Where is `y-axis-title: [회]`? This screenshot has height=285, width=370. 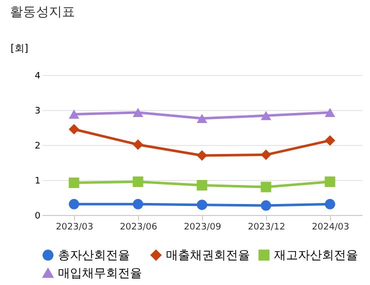 y-axis-title: [회] is located at coordinates (19, 49).